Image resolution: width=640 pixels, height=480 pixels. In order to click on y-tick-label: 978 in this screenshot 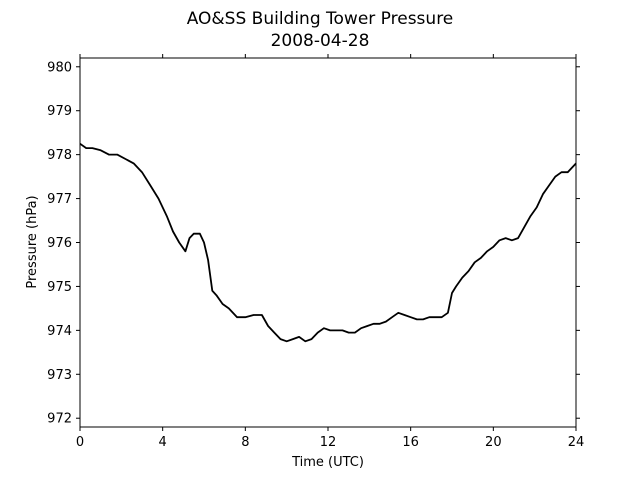, I will do `click(59, 155)`.